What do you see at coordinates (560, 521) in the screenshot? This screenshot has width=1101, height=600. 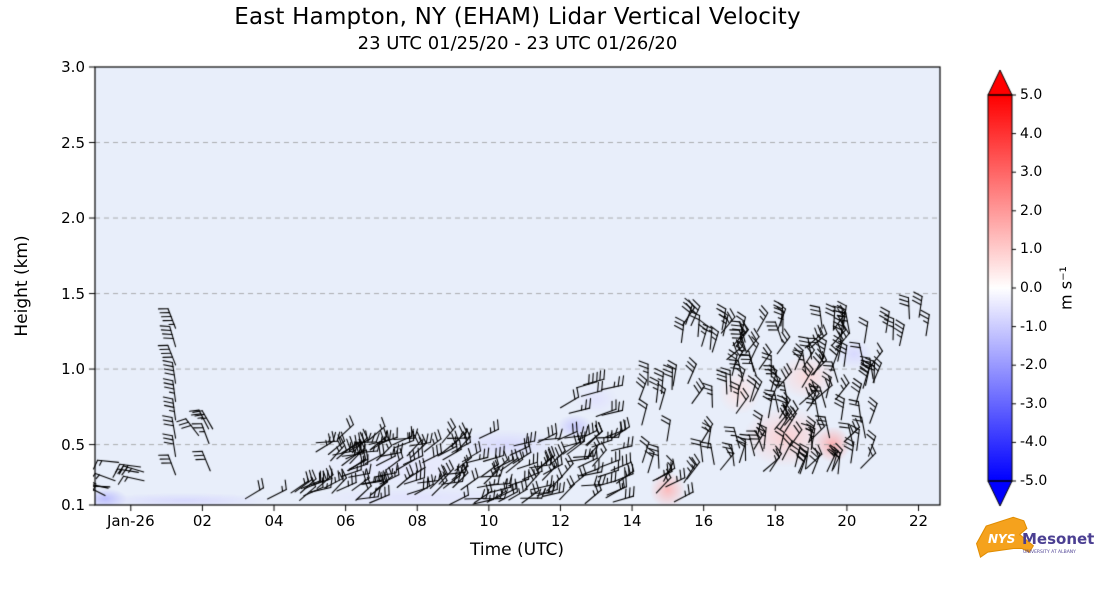 I see `x-tick-label: 12` at bounding box center [560, 521].